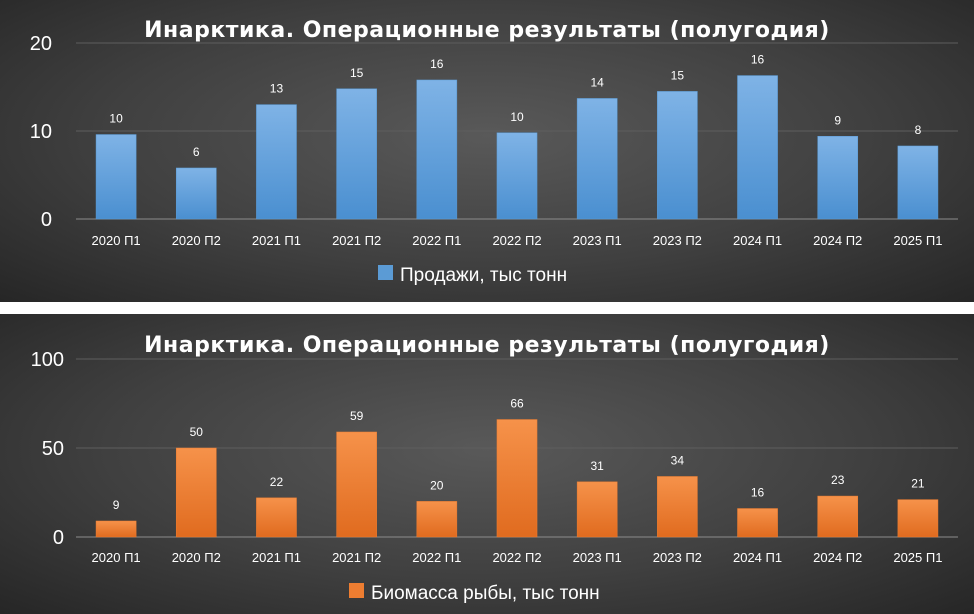 This screenshot has width=974, height=614. I want to click on data-label: 21, so click(918, 484).